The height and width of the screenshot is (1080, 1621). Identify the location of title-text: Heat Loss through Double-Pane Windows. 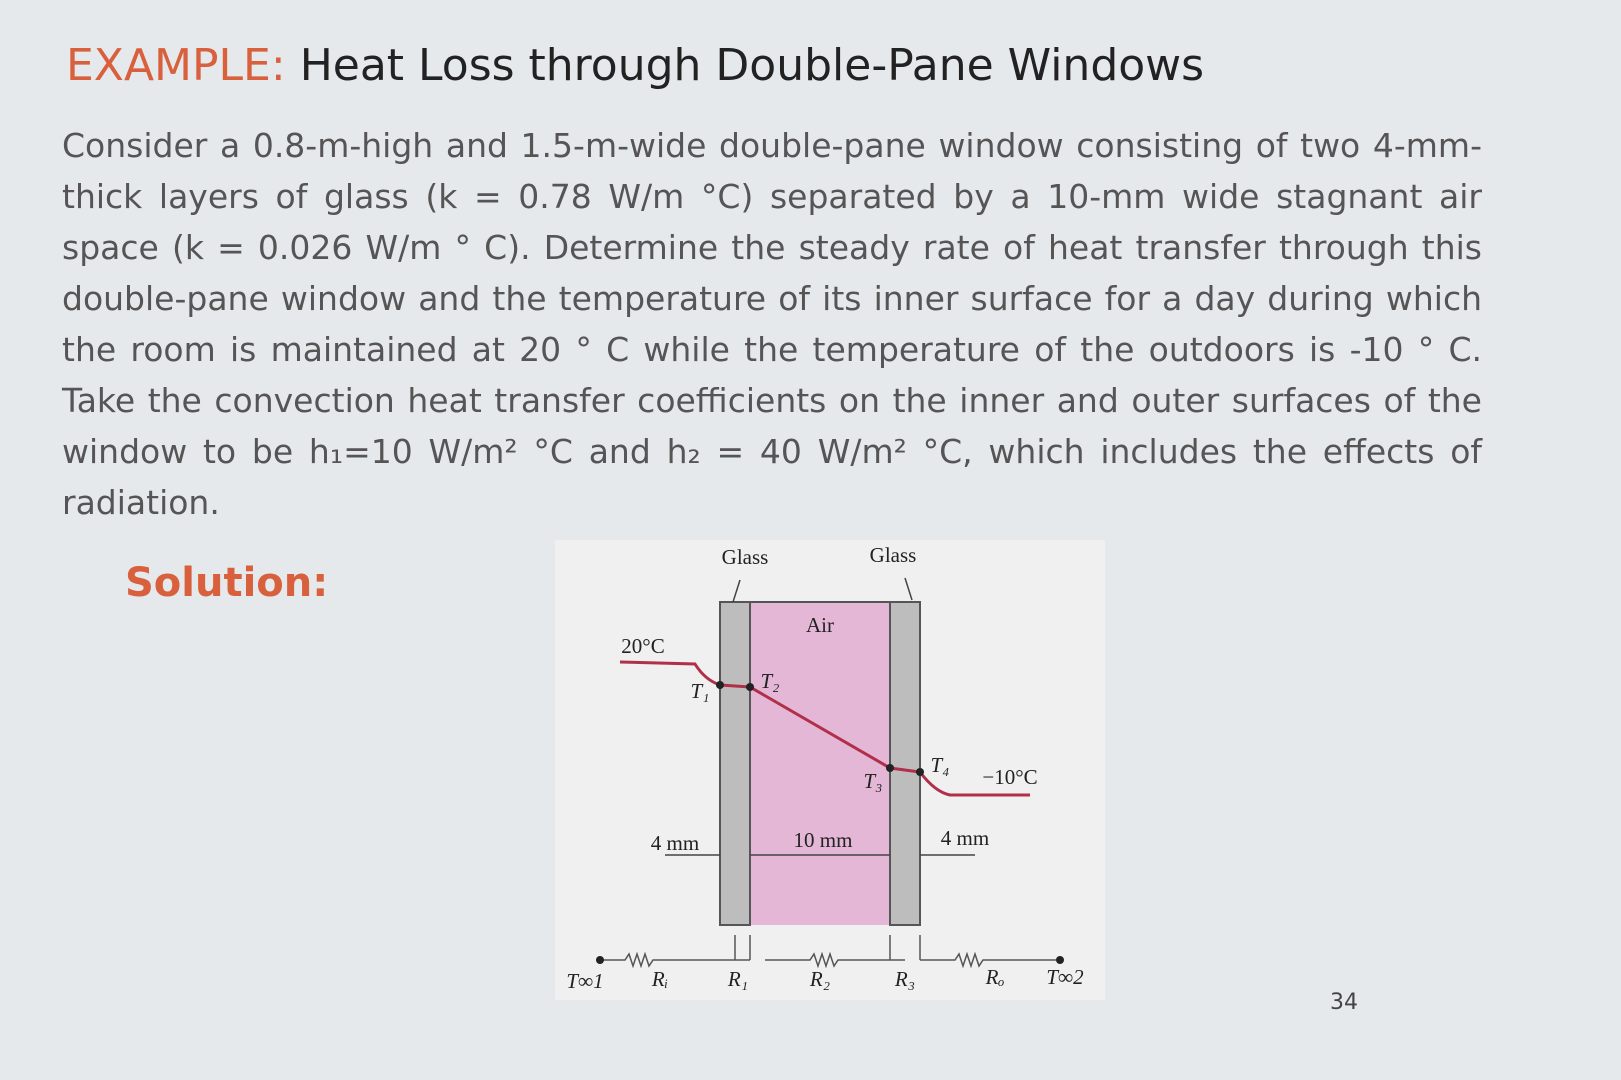
(752, 65).